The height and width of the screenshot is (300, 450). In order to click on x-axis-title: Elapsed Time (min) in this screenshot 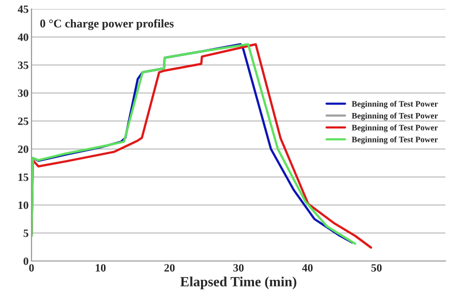, I will do `click(238, 283)`.